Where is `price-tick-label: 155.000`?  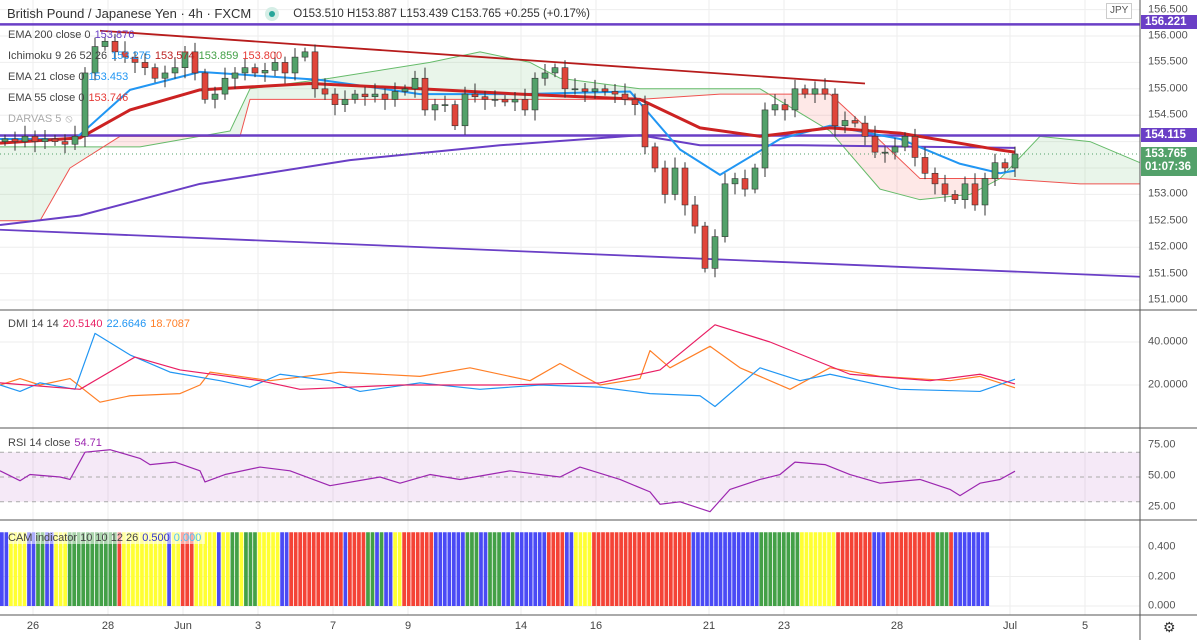 price-tick-label: 155.000 is located at coordinates (1168, 88).